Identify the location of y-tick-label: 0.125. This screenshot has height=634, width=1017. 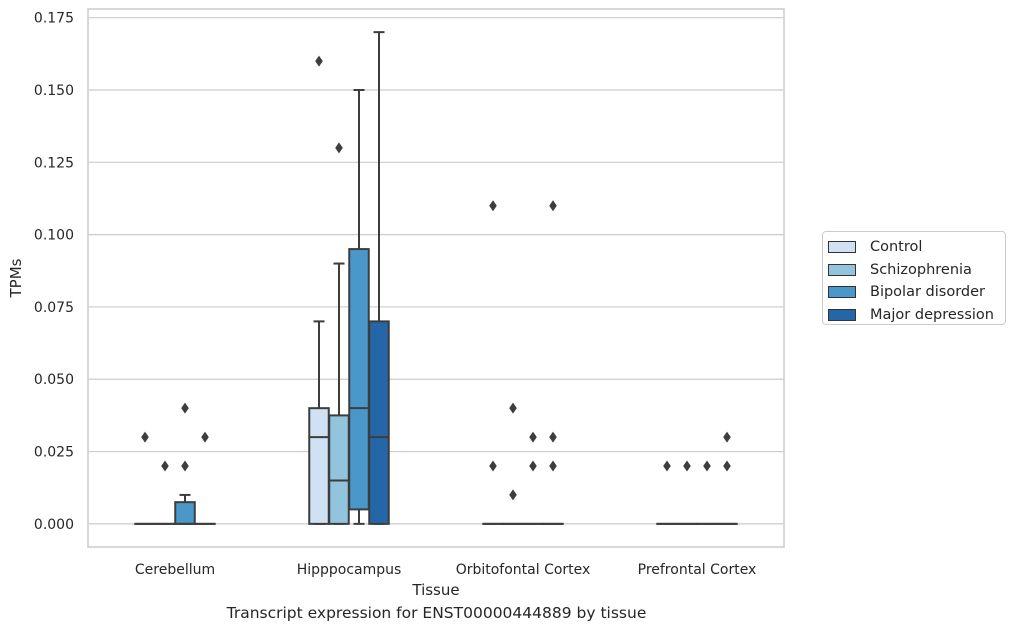
(54, 163).